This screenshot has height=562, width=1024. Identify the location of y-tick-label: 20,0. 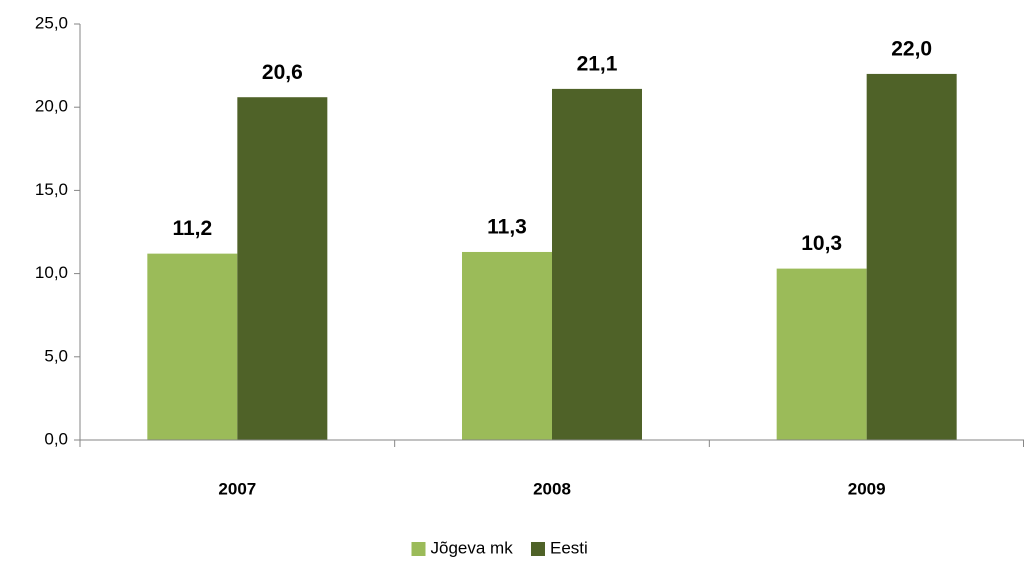
(51, 106).